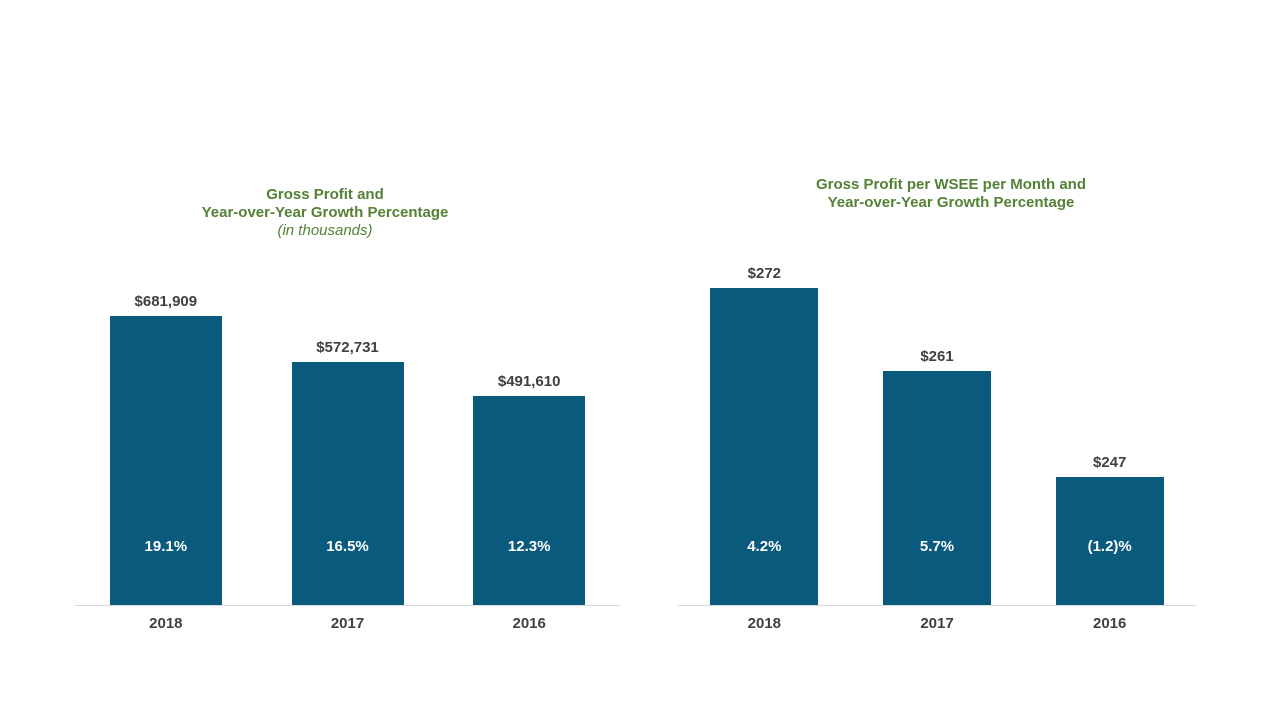 The image size is (1280, 720). I want to click on bar-2016: $247 (1.2)%, so click(1109, 529).